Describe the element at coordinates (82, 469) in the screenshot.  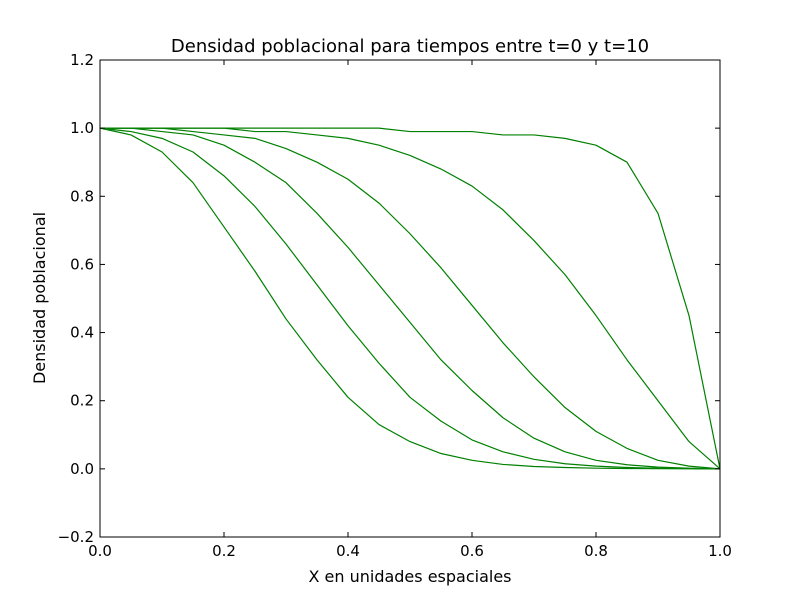
I see `y-tick-label: 0.0` at that location.